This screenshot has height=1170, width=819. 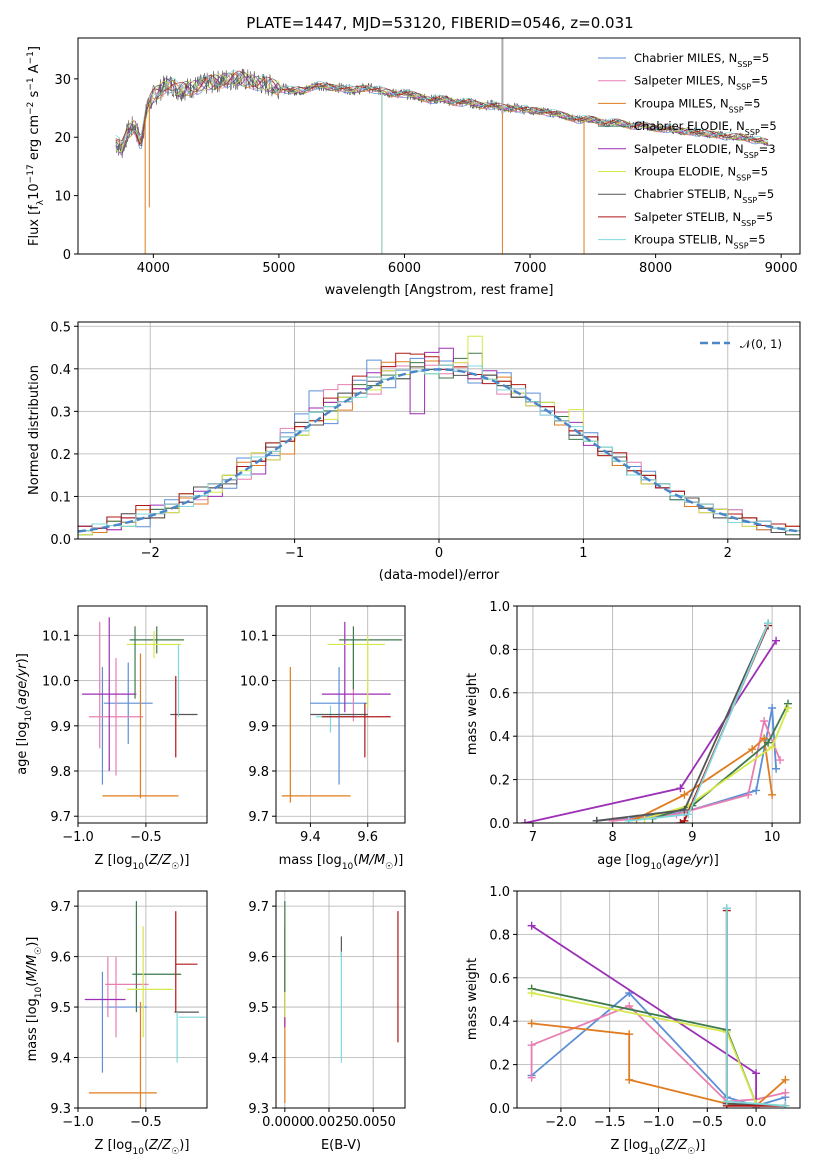 What do you see at coordinates (62, 197) in the screenshot?
I see `y-tick-label: 10` at bounding box center [62, 197].